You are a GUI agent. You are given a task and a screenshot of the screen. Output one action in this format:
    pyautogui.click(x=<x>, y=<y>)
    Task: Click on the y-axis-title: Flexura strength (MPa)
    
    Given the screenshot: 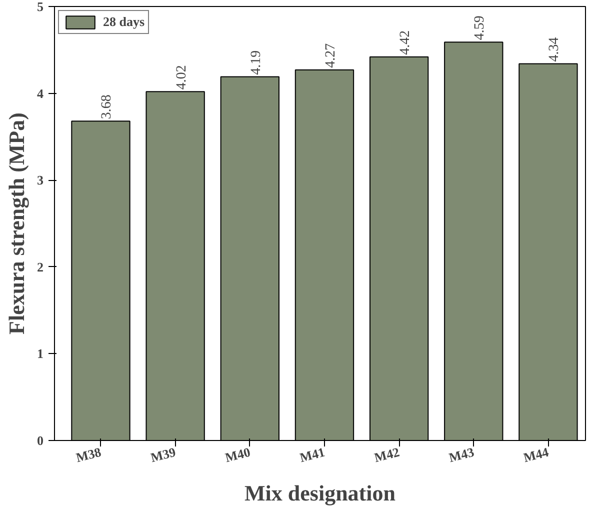 What is the action you would take?
    pyautogui.click(x=16, y=223)
    